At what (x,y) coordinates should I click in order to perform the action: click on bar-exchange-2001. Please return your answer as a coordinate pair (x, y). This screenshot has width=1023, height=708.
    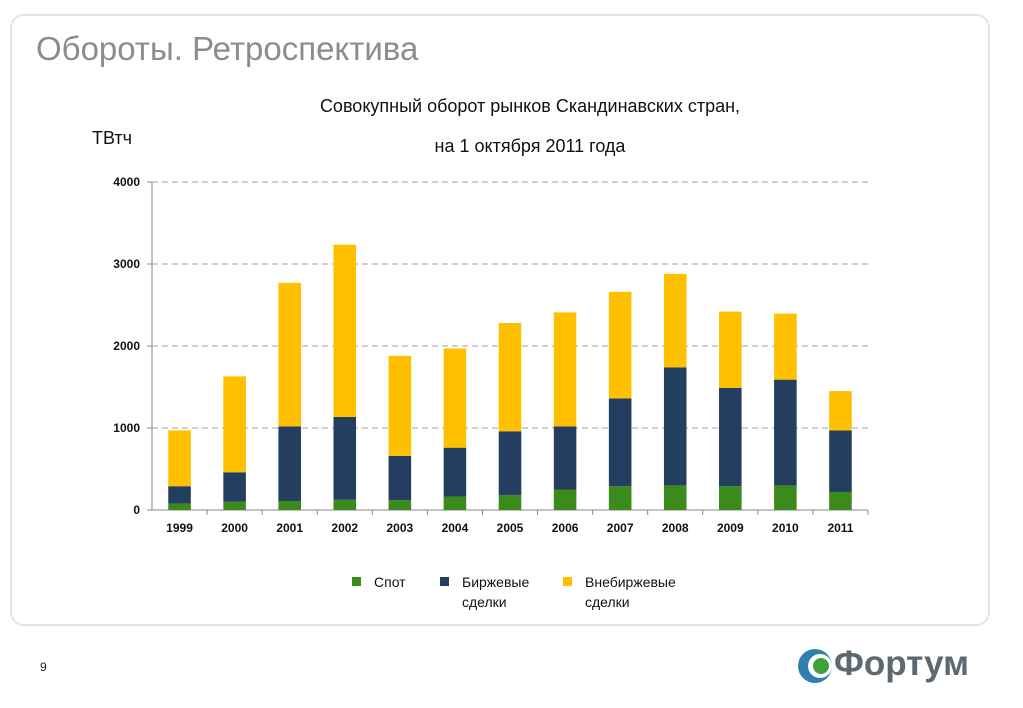
    Looking at the image, I should click on (289, 463).